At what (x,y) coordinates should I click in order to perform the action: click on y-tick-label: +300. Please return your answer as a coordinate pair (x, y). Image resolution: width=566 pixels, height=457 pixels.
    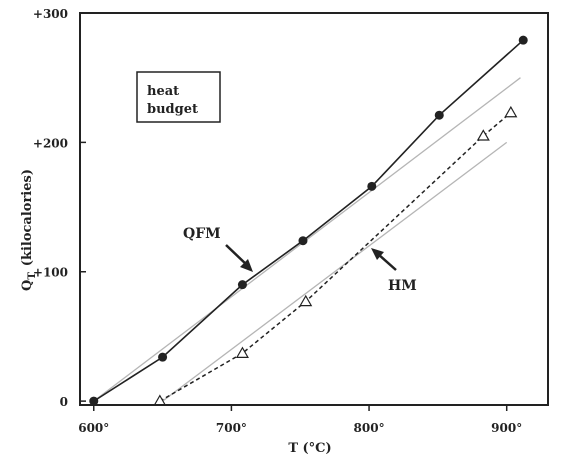
    Looking at the image, I should click on (50, 14).